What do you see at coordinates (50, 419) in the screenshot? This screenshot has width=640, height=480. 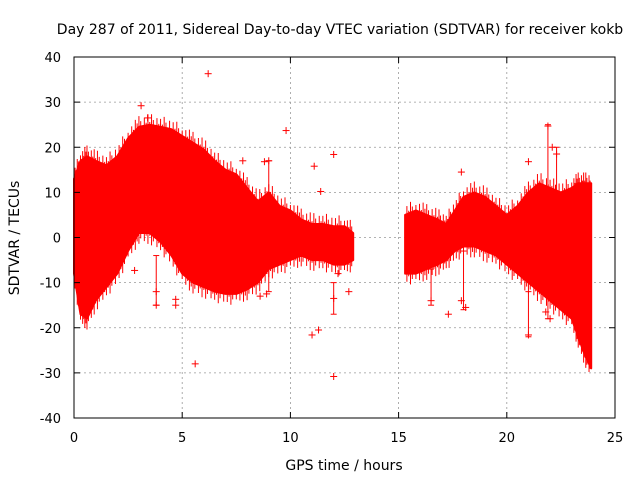 I see `y-tick-label: -40` at bounding box center [50, 419].